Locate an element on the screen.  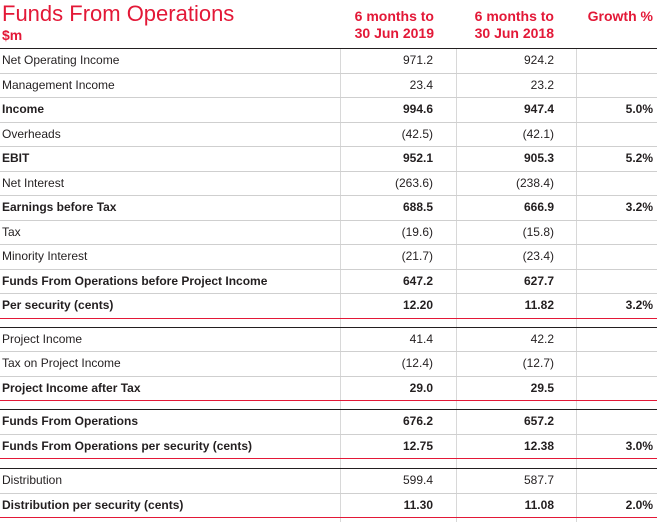
column-header-2019-line1: 6 months to is located at coordinates (394, 16).